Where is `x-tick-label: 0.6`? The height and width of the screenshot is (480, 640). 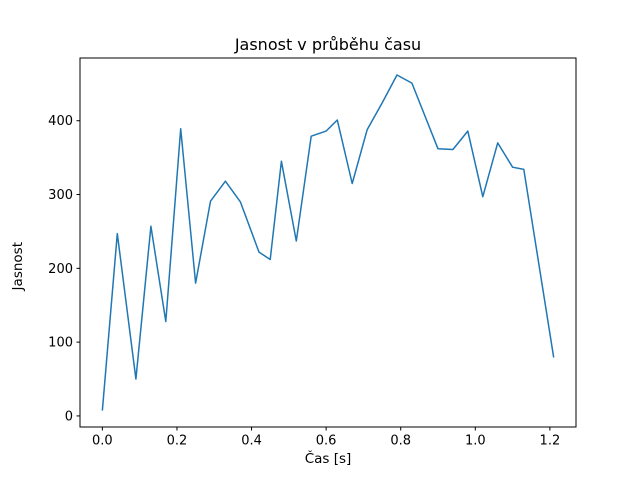
x-tick-label: 0.6 is located at coordinates (326, 441).